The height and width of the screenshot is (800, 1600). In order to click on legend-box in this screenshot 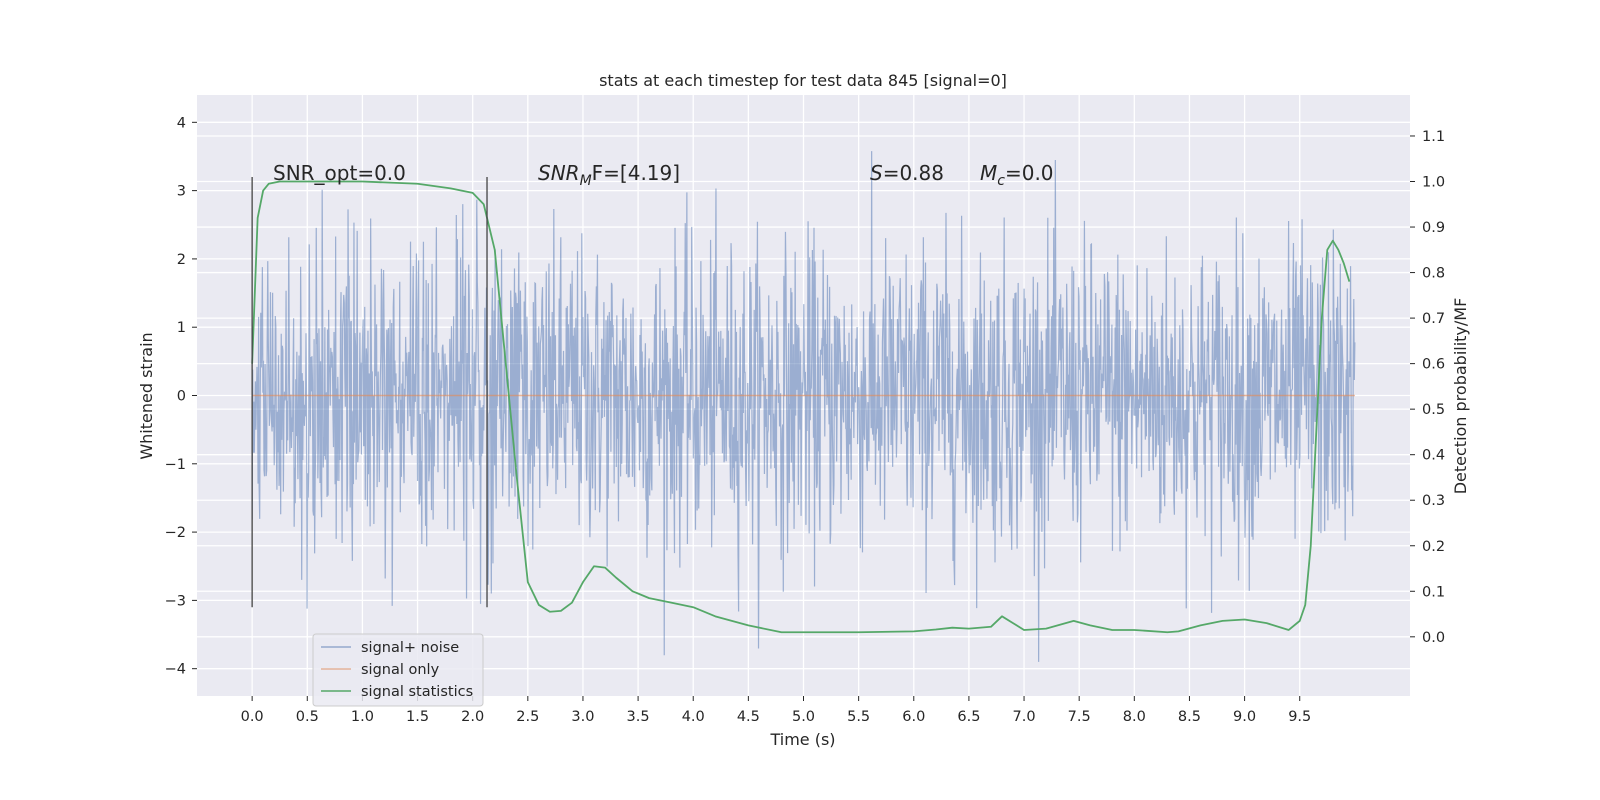, I will do `click(398, 670)`.